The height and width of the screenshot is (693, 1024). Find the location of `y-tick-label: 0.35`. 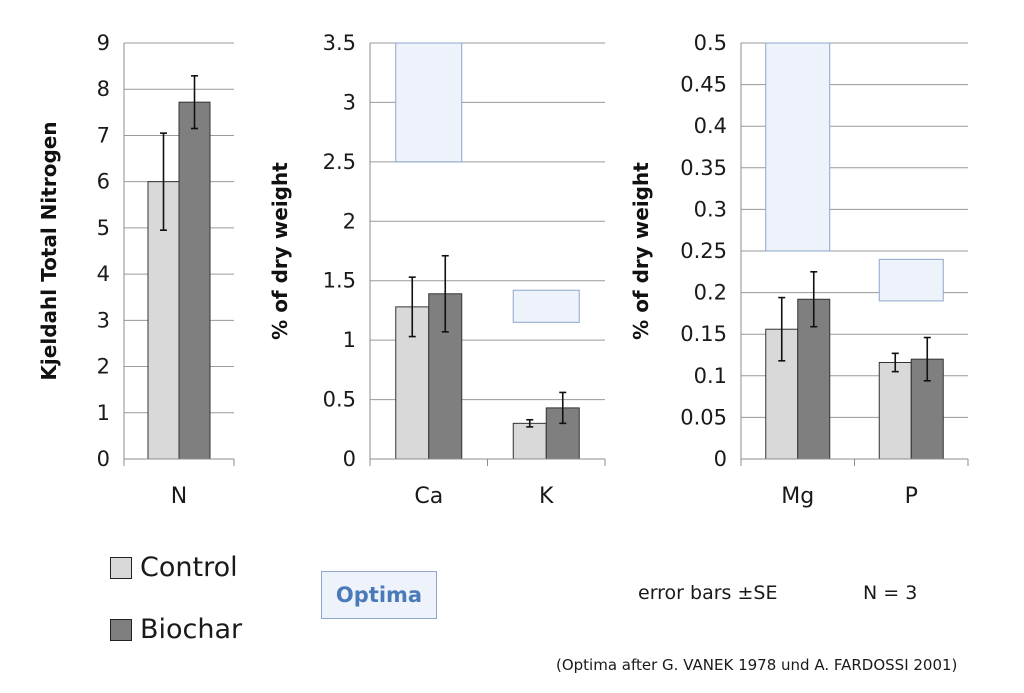

y-tick-label: 0.35 is located at coordinates (703, 168).